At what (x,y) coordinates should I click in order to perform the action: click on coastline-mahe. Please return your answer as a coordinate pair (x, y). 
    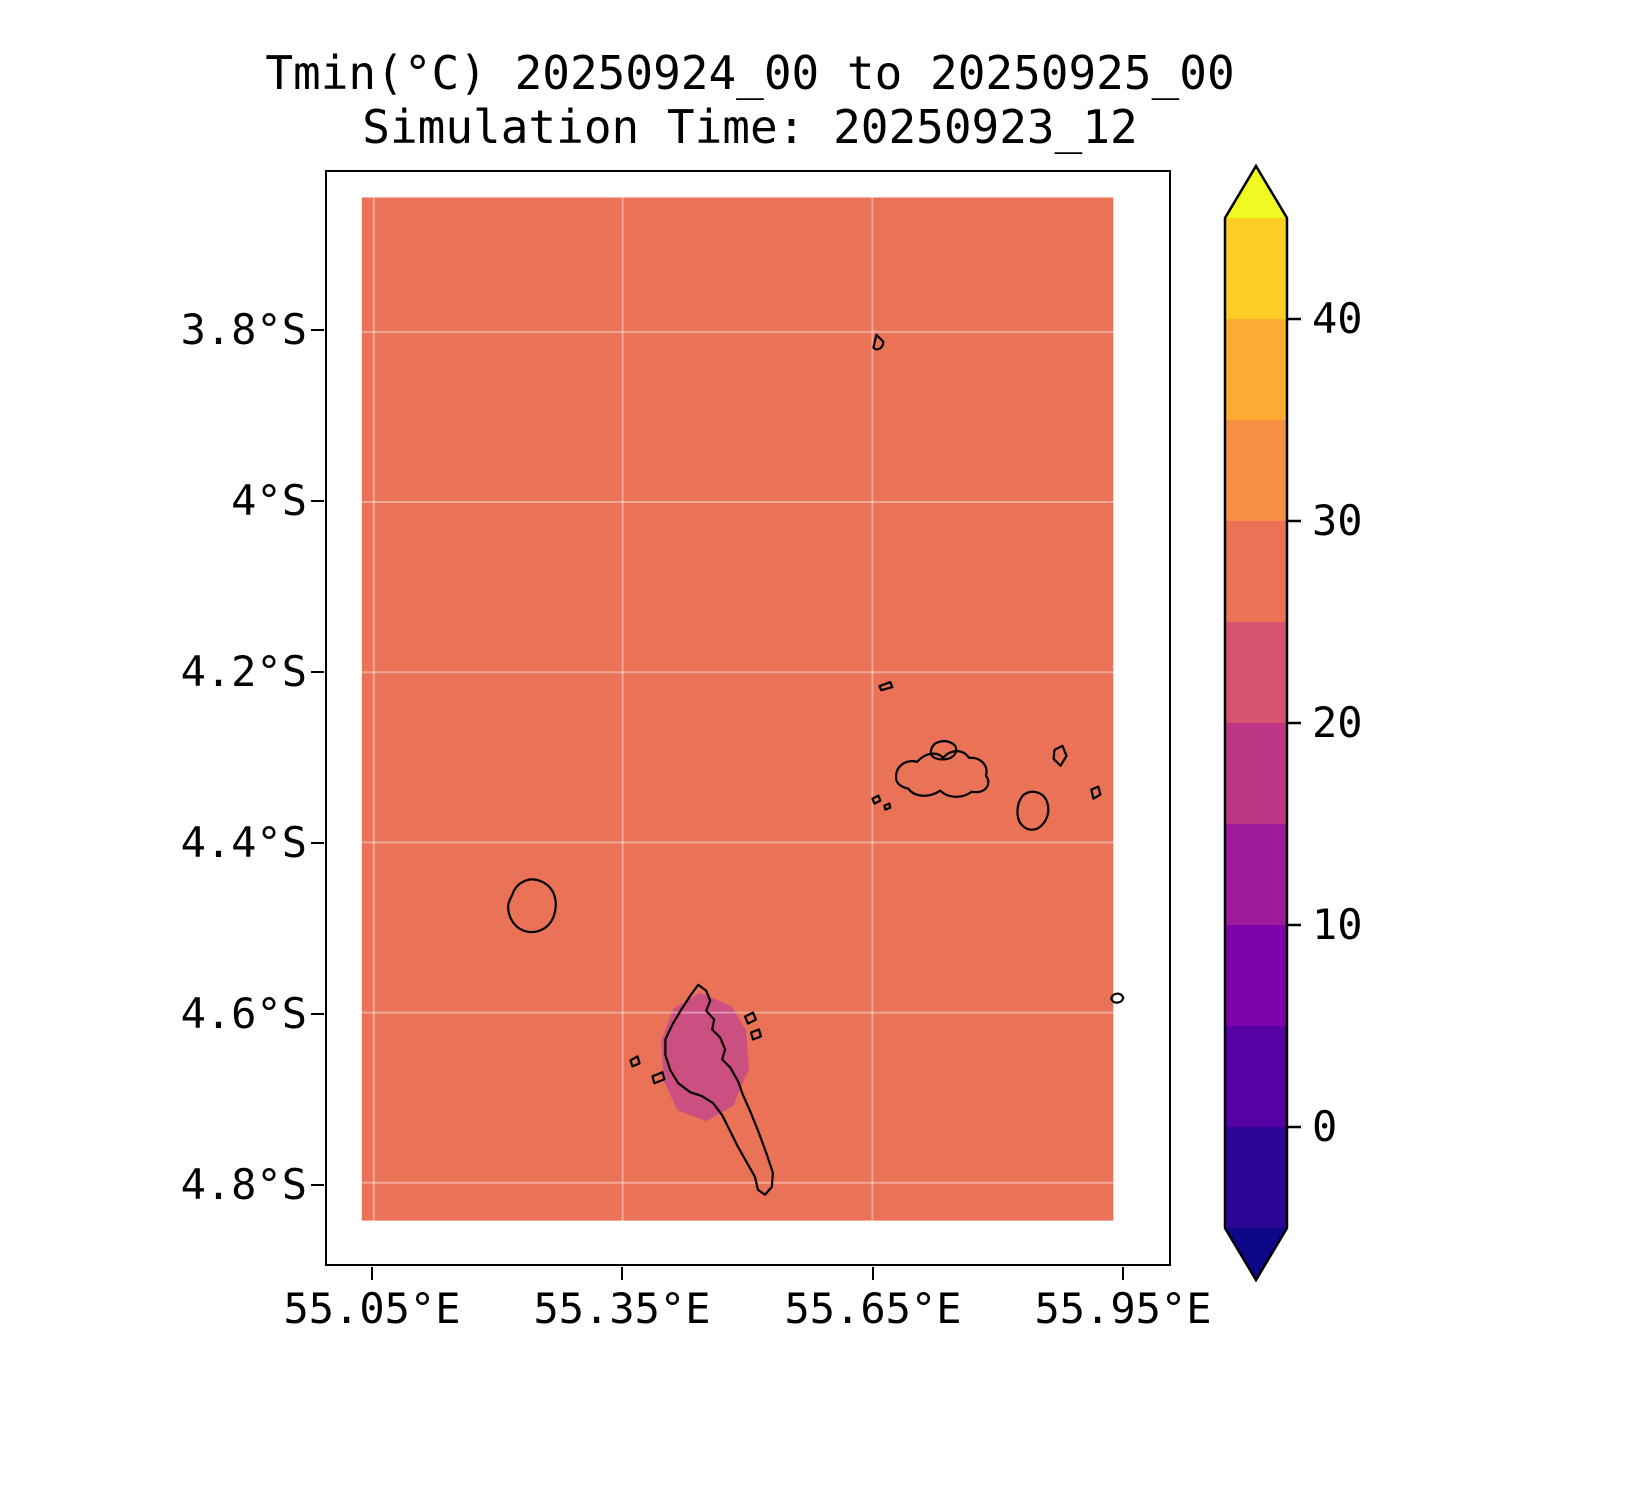
    Looking at the image, I should click on (719, 1089).